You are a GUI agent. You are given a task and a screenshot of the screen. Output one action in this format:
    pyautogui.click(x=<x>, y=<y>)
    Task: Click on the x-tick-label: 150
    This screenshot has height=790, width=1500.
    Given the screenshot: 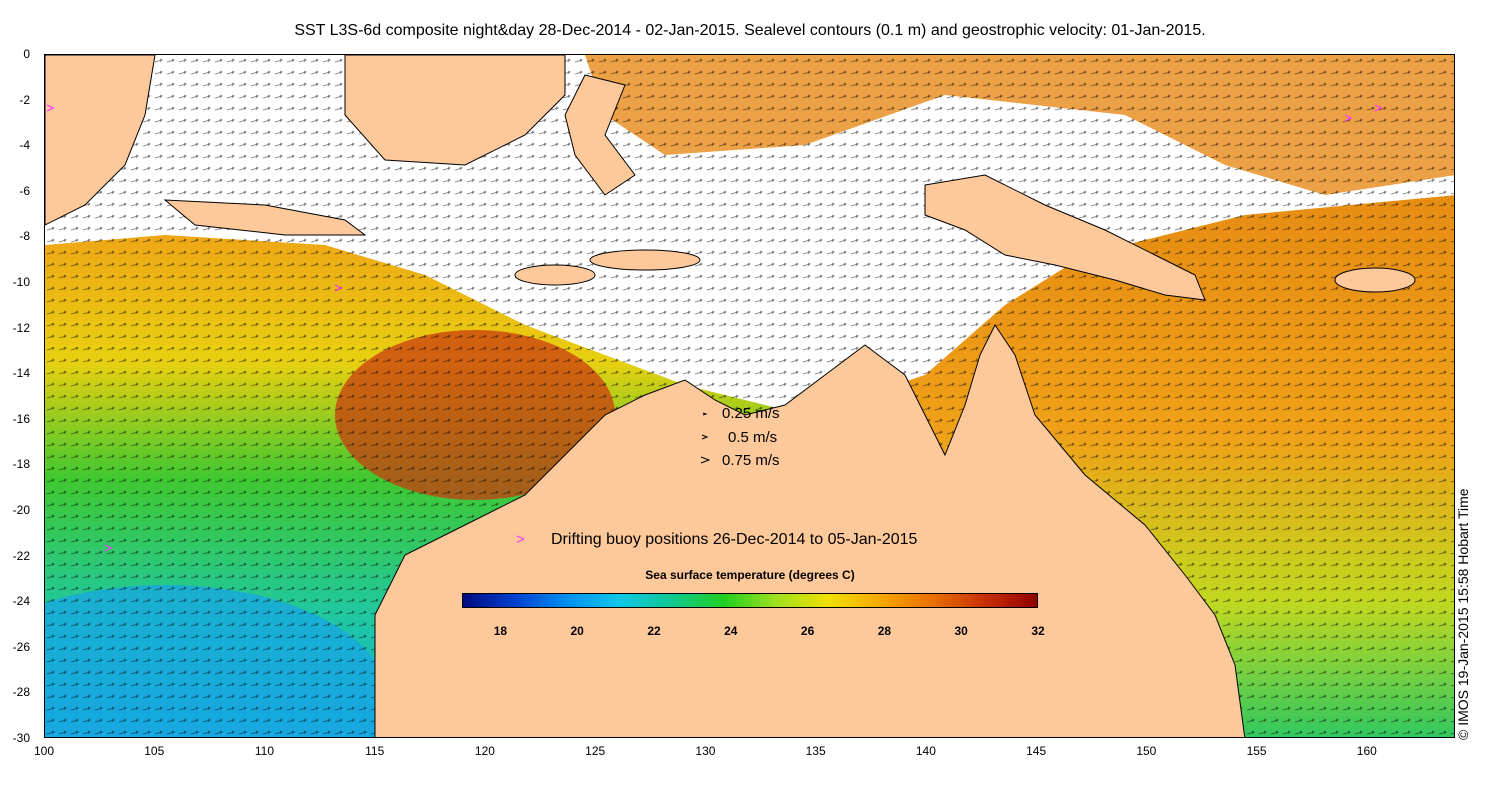 What is the action you would take?
    pyautogui.click(x=1146, y=751)
    